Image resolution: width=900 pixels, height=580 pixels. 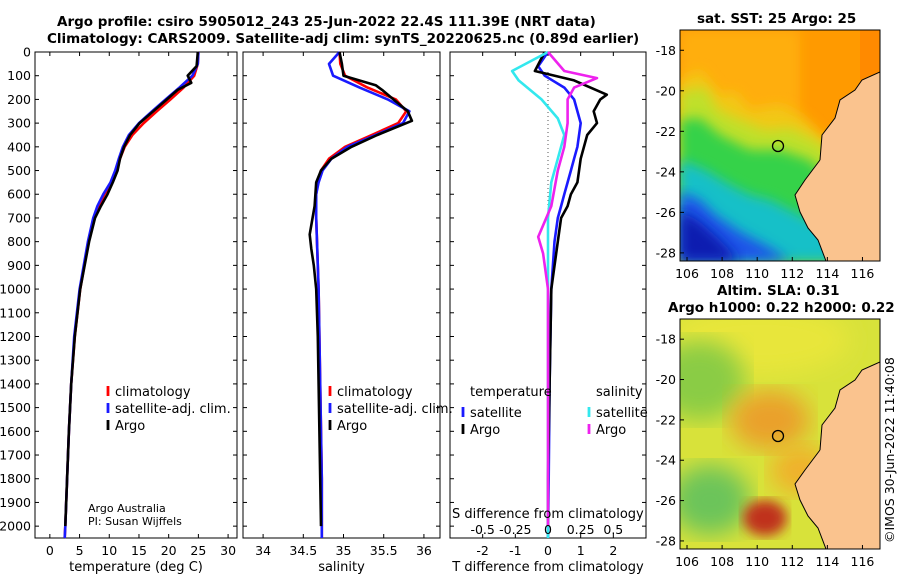 I want to click on depth-tick-label: 1900, so click(x=15, y=502).